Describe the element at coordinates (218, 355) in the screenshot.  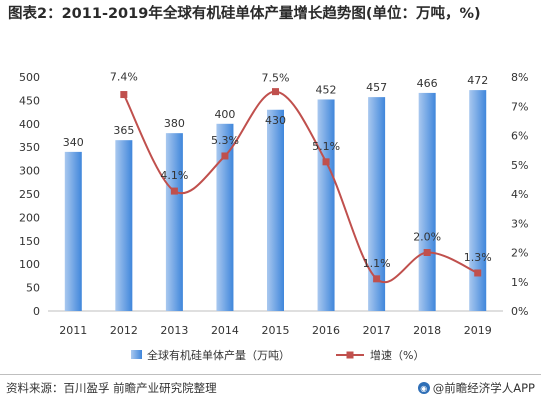
I see `legend-bar-label: 全球有机硅单体产量（万吨）` at that location.